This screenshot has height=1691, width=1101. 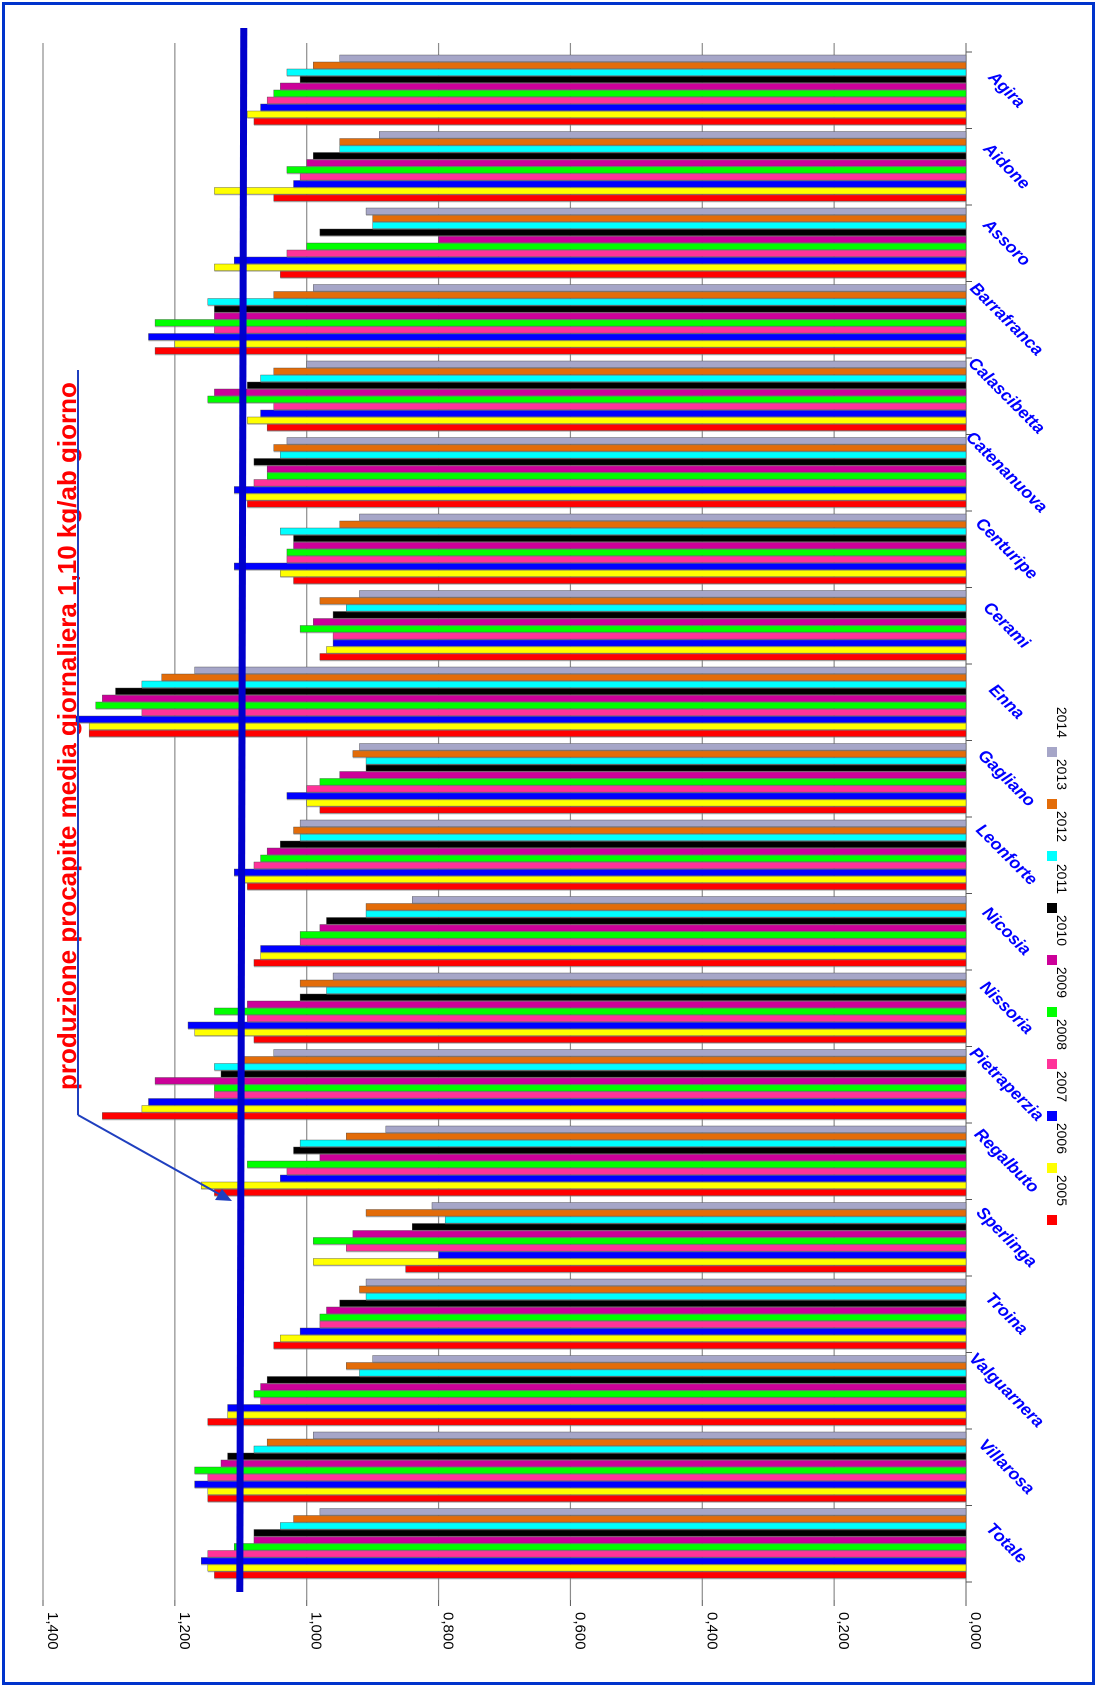 What do you see at coordinates (223, 1195) in the screenshot?
I see `annotation-arrow-head` at bounding box center [223, 1195].